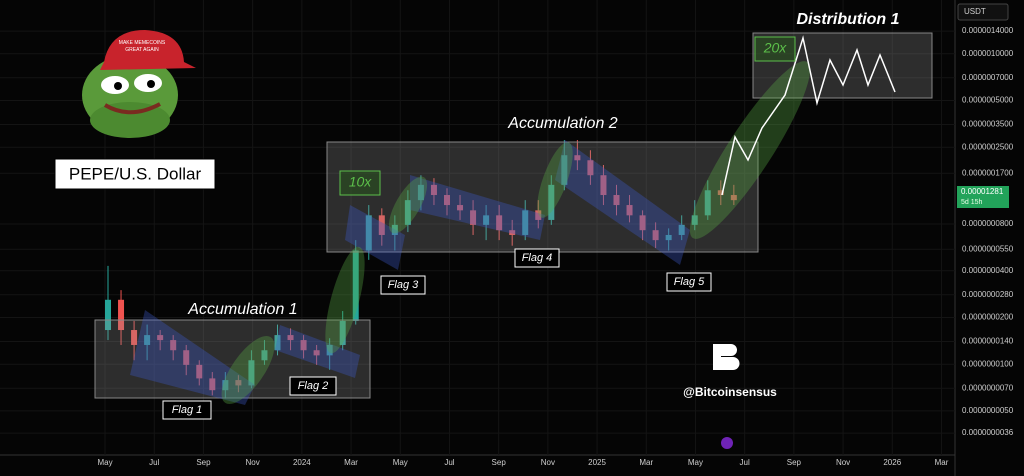 Image resolution: width=1024 pixels, height=476 pixels. Describe the element at coordinates (988, 172) in the screenshot. I see `y-tick-label: 0.0000001700` at that location.